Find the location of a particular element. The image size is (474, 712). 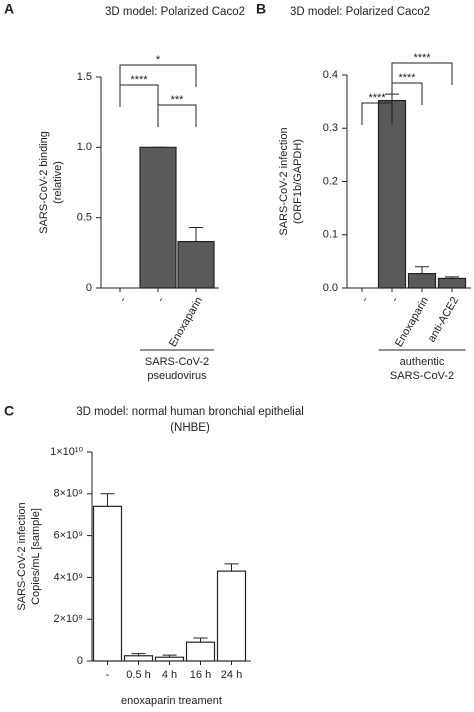

y-axis-label: Copies/mL [sample] is located at coordinates (36, 556).